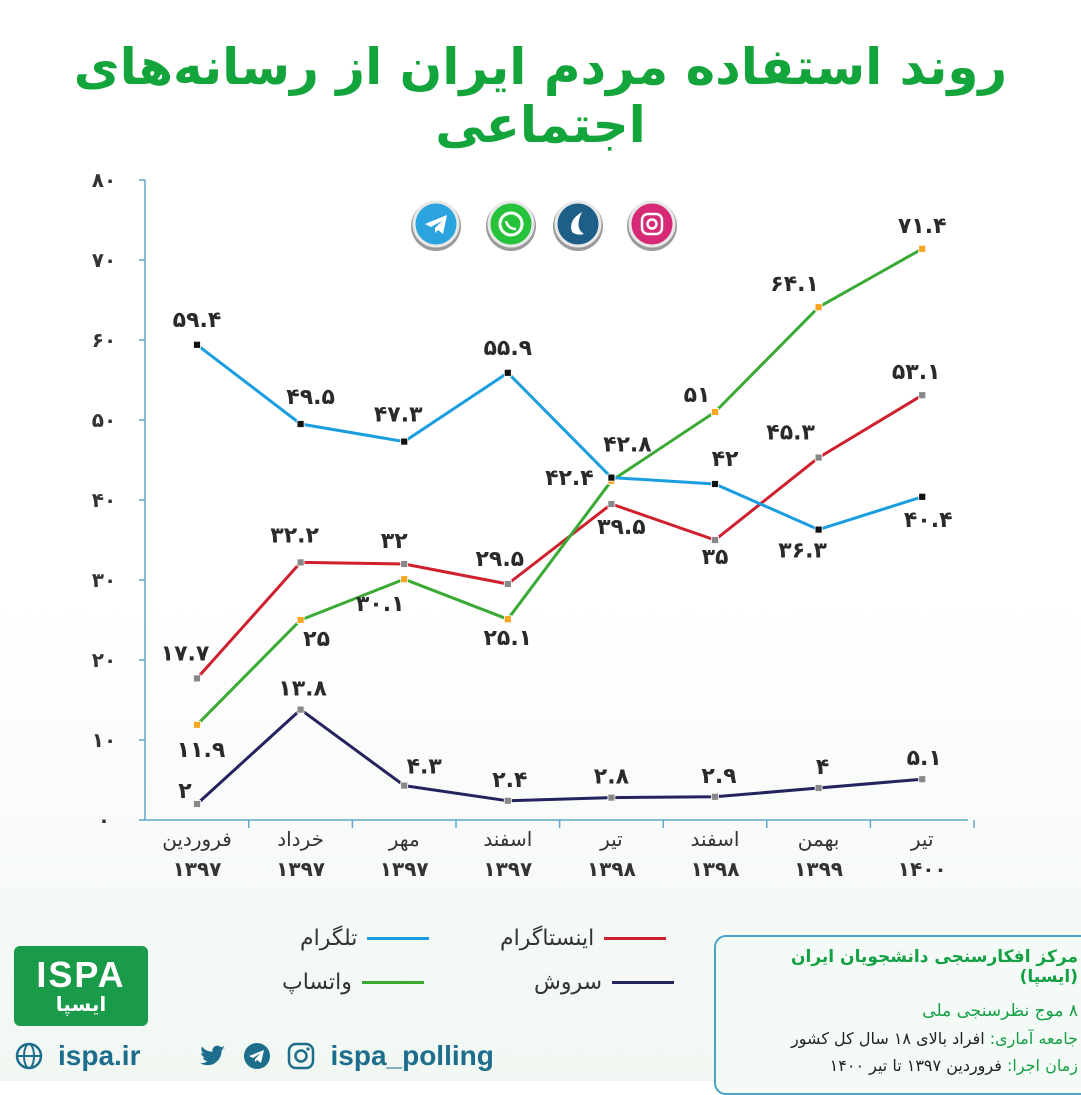  What do you see at coordinates (398, 938) in the screenshot?
I see `legend-swatch-telegram` at bounding box center [398, 938].